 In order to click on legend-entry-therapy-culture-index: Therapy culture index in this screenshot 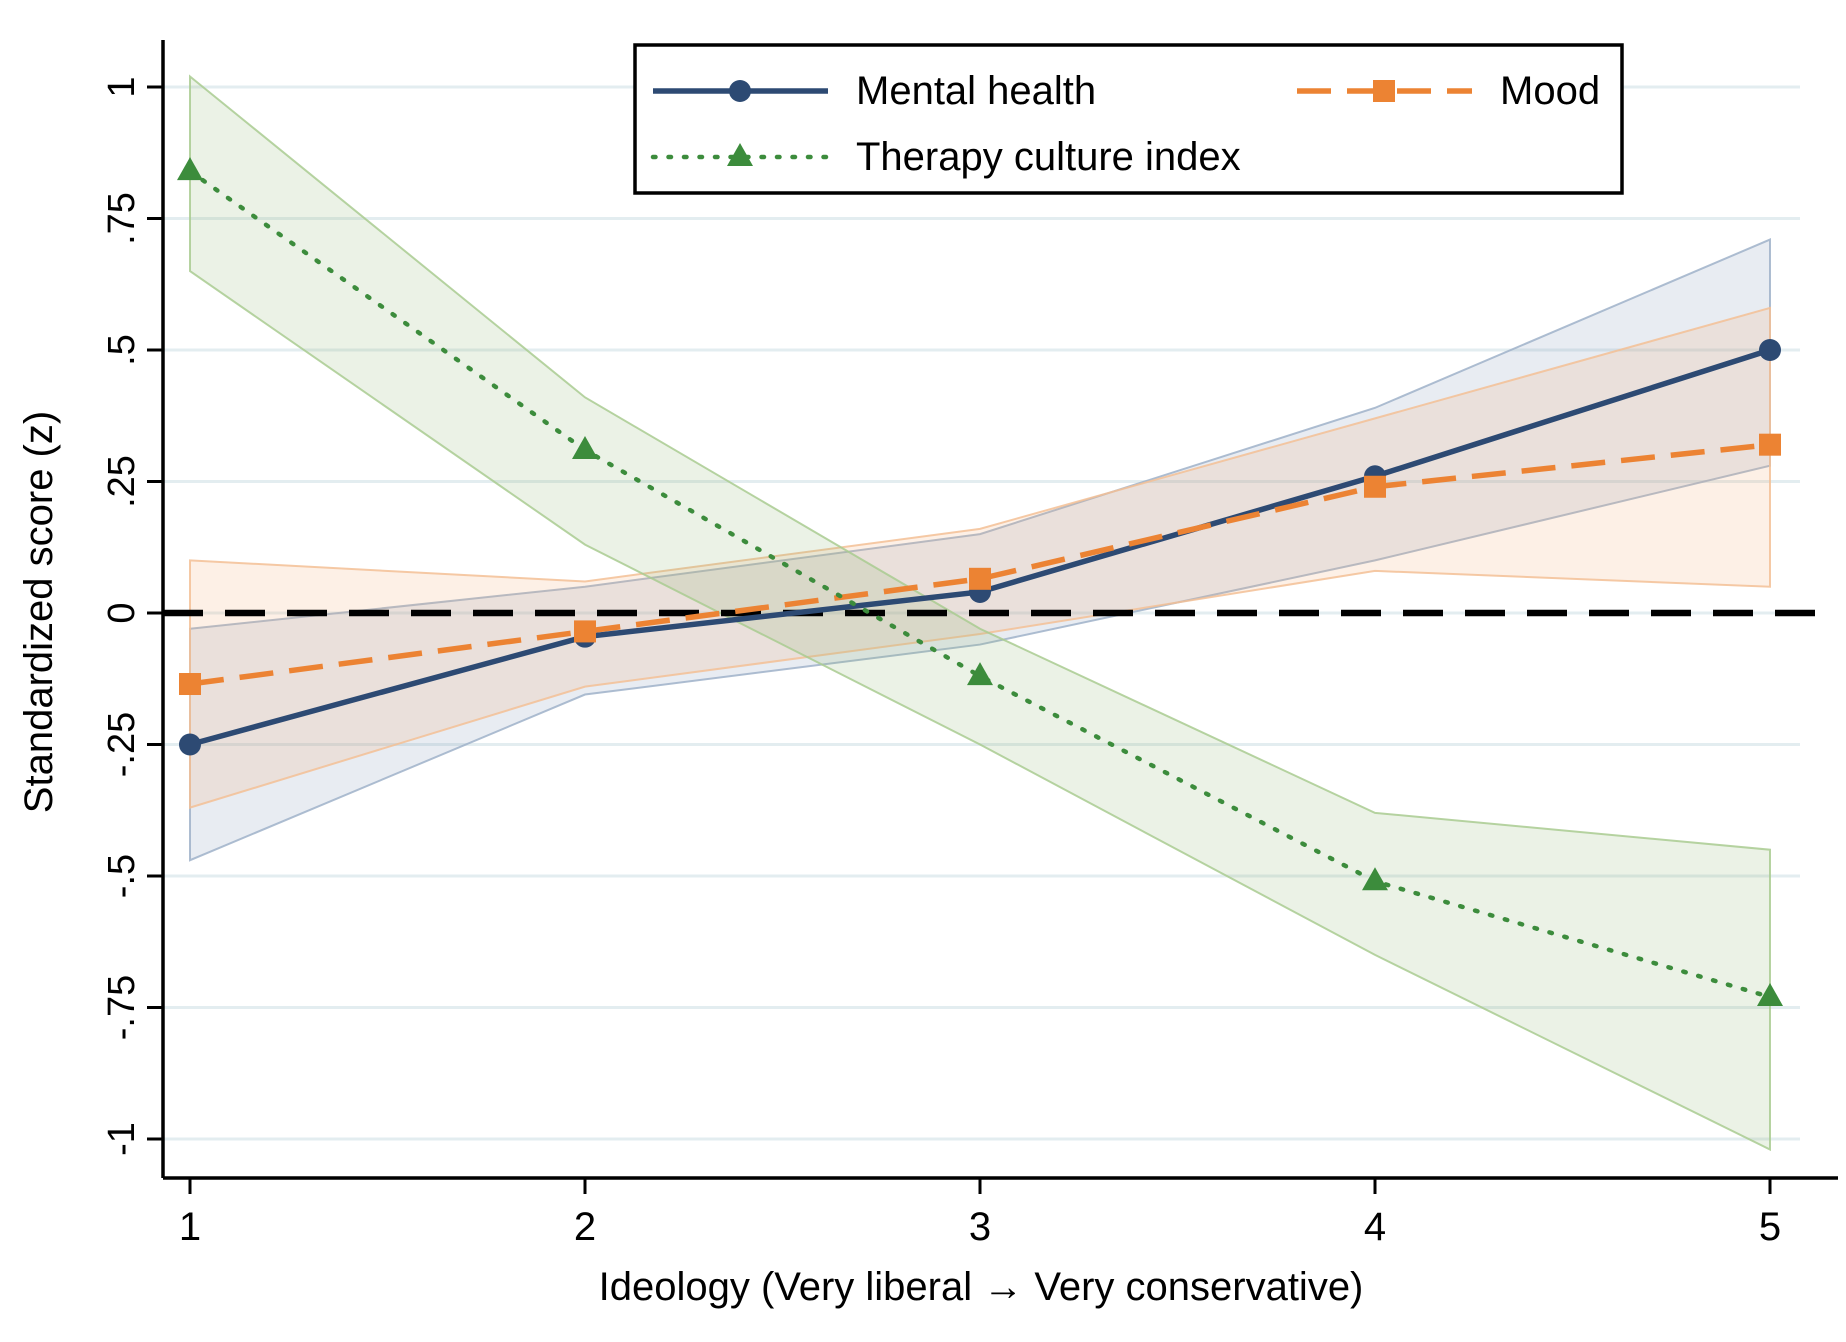, I will do `click(945, 157)`.